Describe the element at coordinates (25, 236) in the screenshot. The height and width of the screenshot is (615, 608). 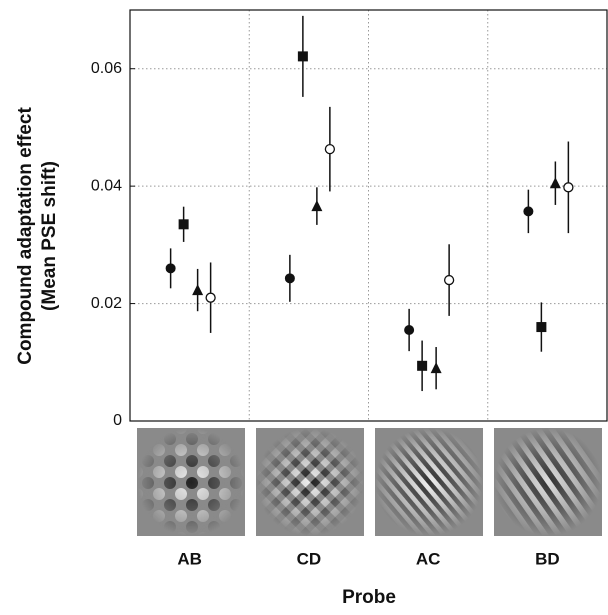
I see `y-axis-label: Compound adaptation effect` at that location.